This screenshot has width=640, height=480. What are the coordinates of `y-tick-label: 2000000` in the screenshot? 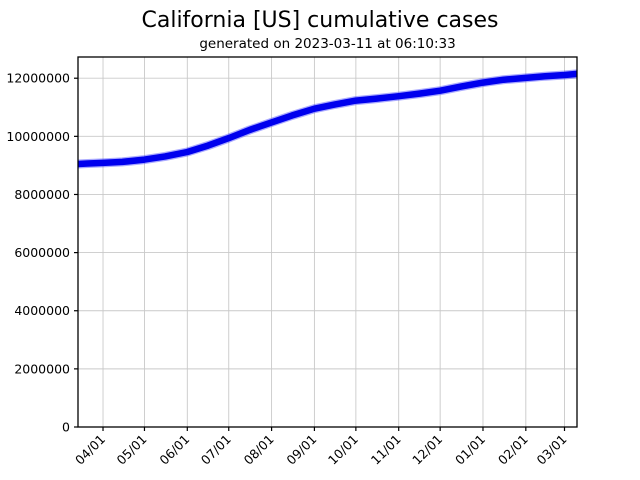 It's located at (42, 368).